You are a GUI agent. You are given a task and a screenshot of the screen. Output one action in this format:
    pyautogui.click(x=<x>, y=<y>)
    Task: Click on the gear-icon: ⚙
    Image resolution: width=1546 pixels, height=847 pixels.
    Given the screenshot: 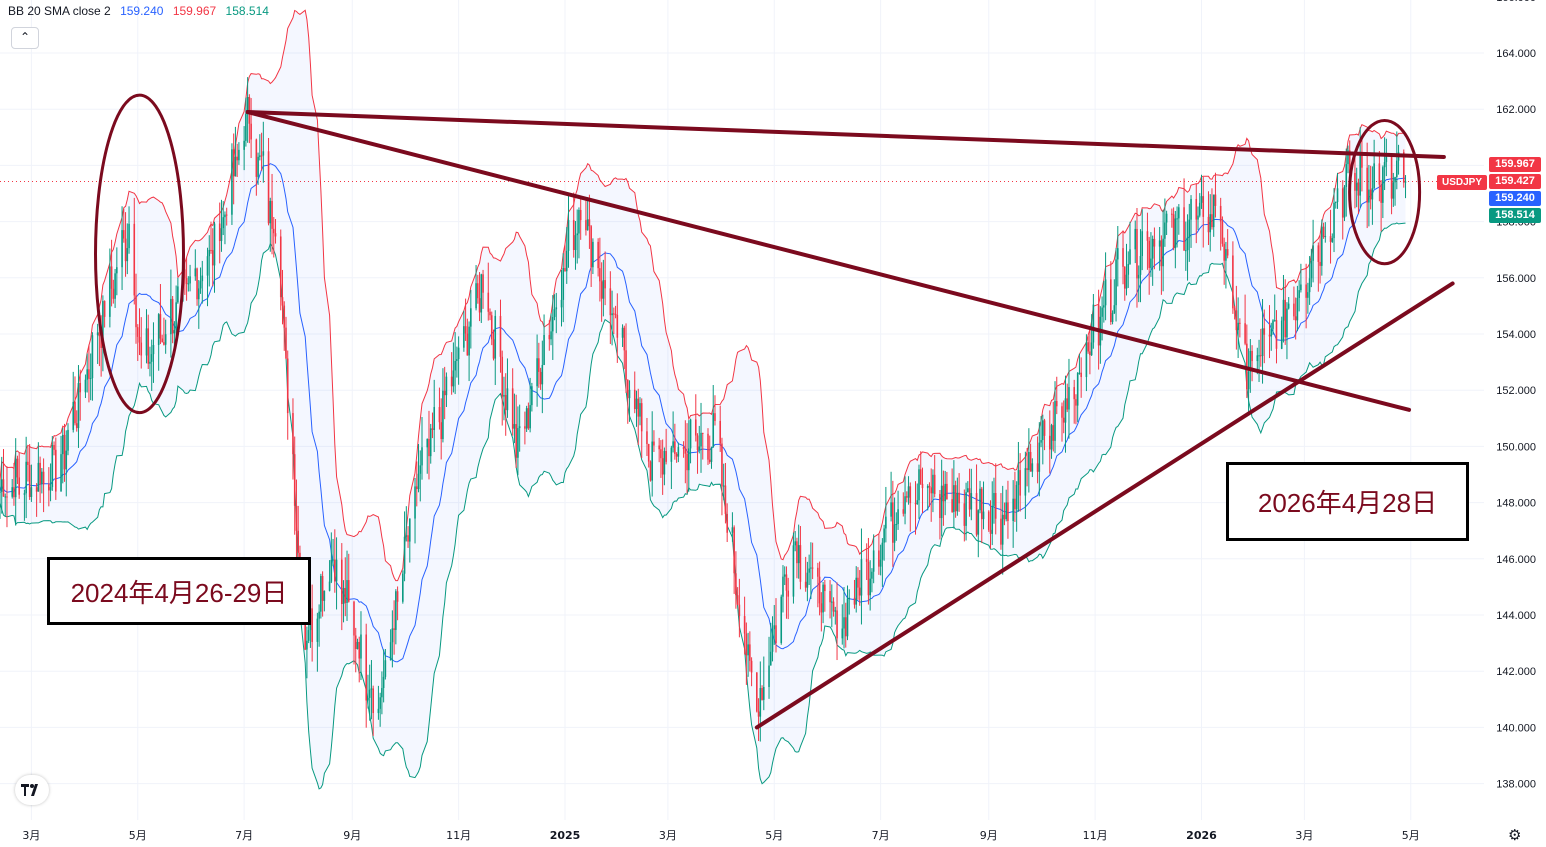 What is the action you would take?
    pyautogui.click(x=1515, y=835)
    